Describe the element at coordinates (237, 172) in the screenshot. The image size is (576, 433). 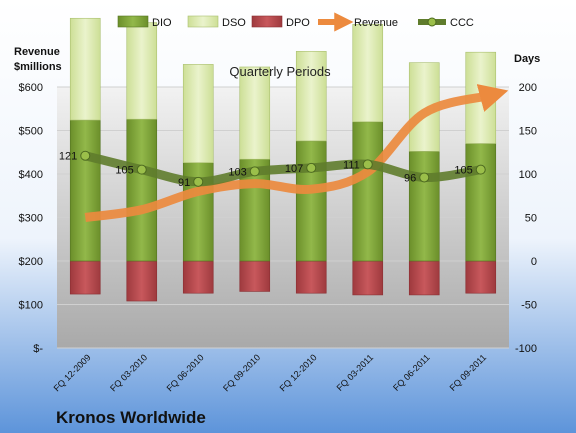
I see `ccc-data-label: 103` at that location.